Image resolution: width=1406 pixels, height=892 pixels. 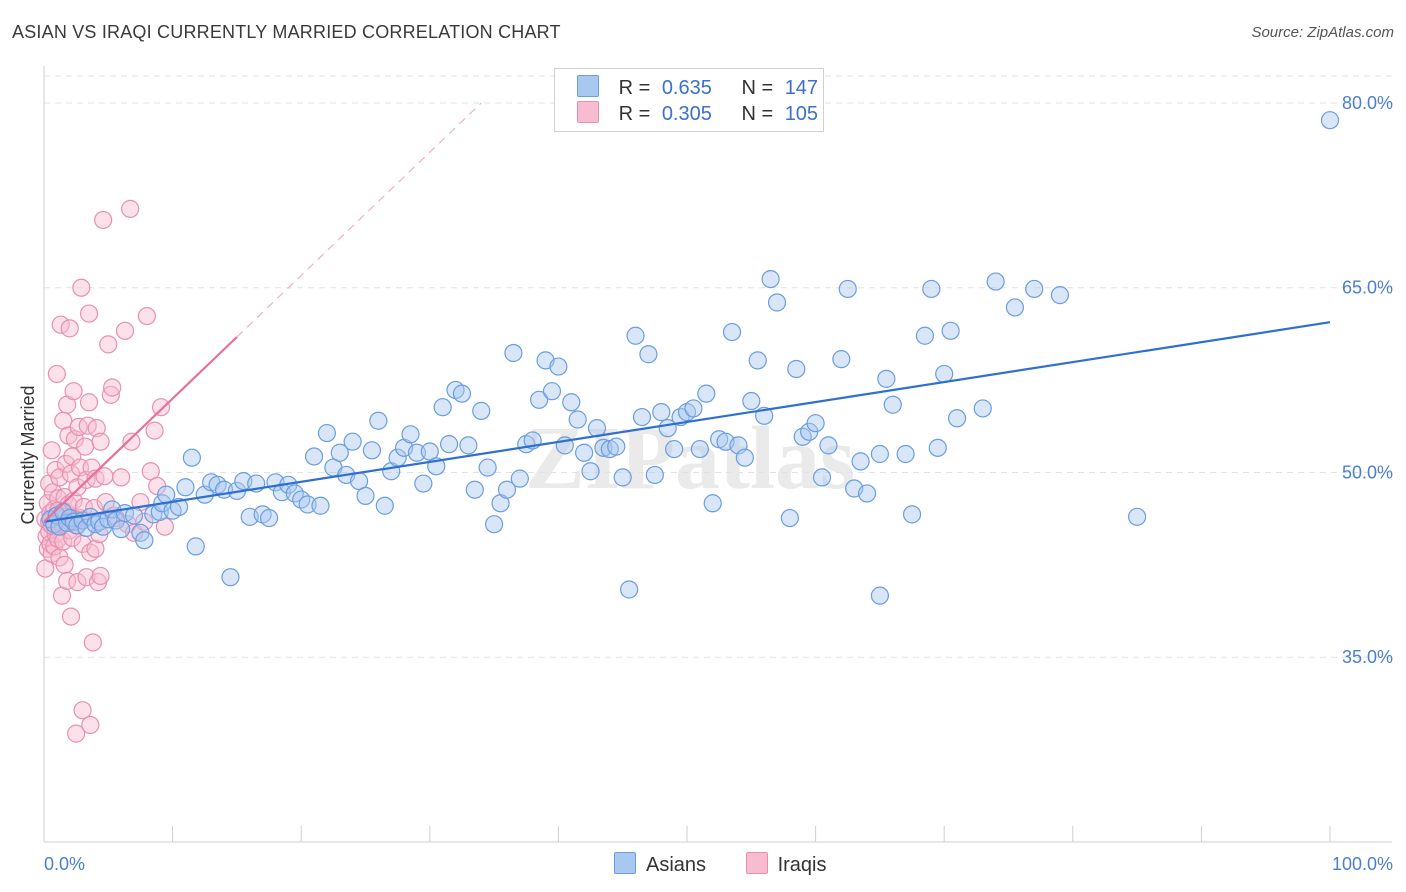 I want to click on watermark: ZIPatlas, so click(x=690, y=458).